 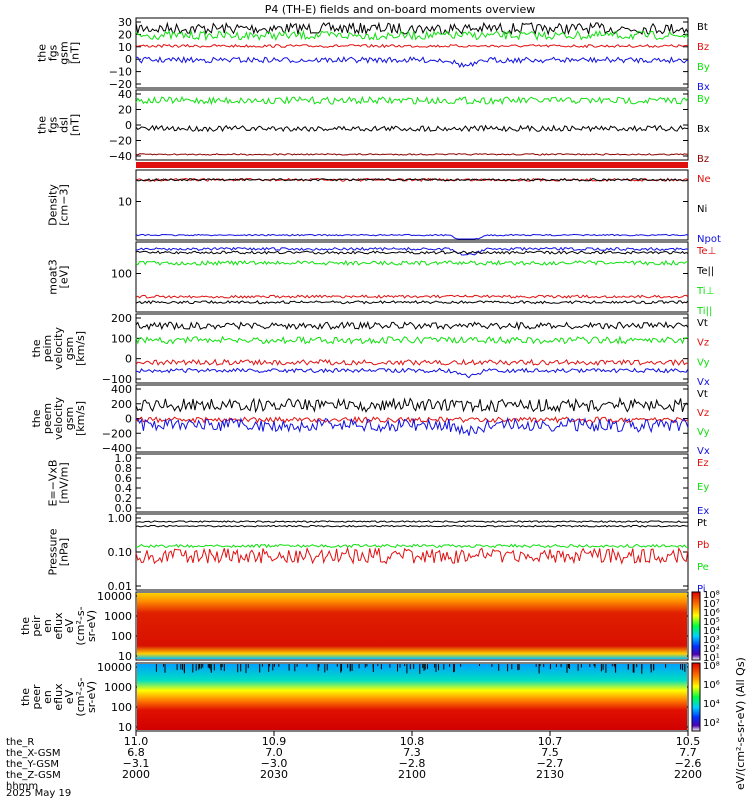 I want to click on y-axis-label: sr-eV), so click(x=91, y=697).